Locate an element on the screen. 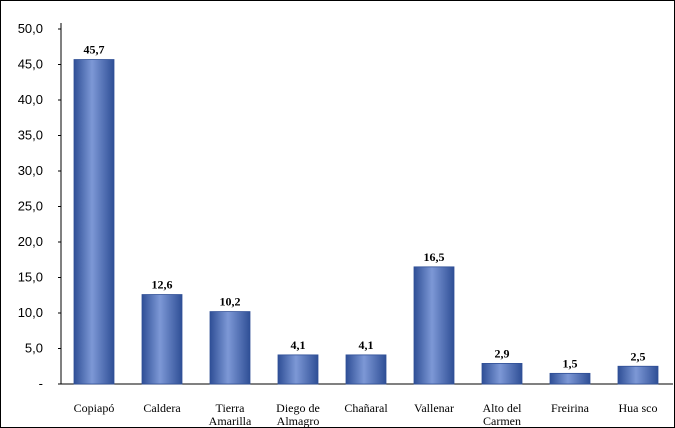 This screenshot has width=675, height=428. data-label: 16,5 is located at coordinates (434, 257).